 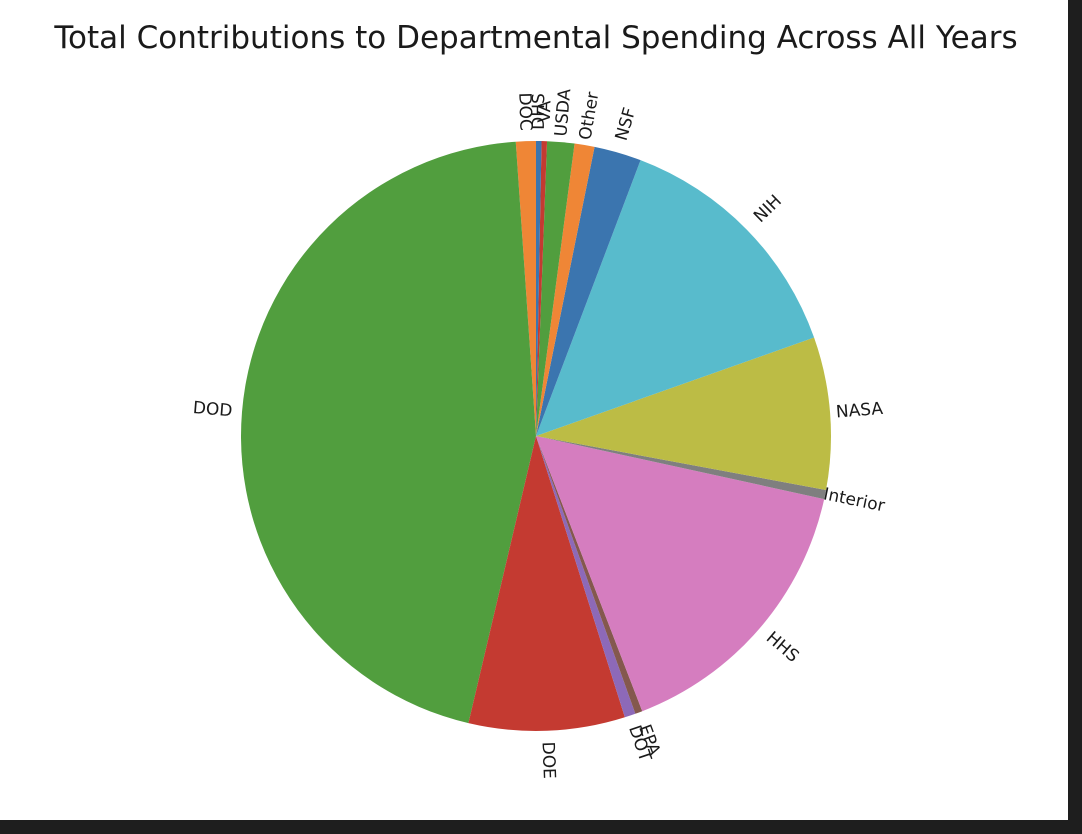 I want to click on pie-slice-doc, so click(x=525, y=288).